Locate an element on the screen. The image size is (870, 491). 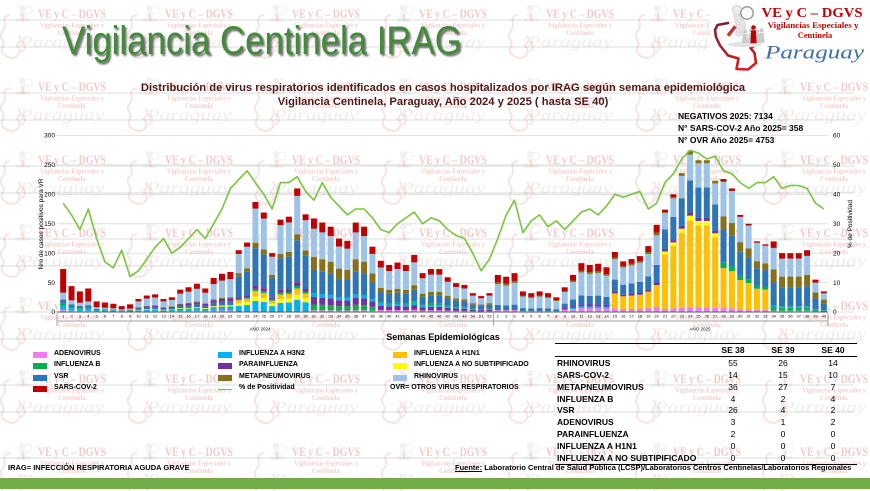
svg-text: 42 is located at coordinates (406, 316).